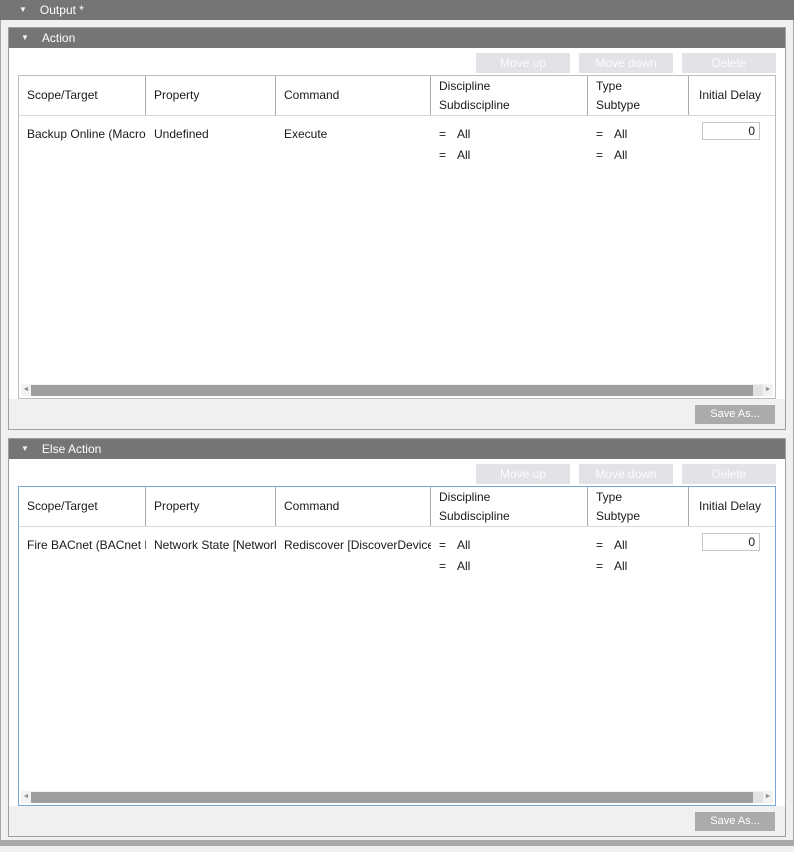 This screenshot has height=852, width=794. What do you see at coordinates (61, 10) in the screenshot?
I see `output-panel-title: Output *` at bounding box center [61, 10].